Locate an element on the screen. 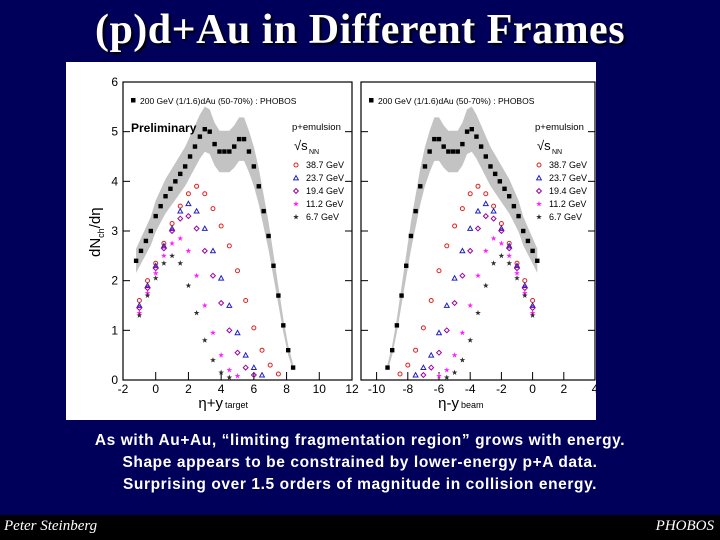  left-xlabel-sub: target is located at coordinates (237, 405).